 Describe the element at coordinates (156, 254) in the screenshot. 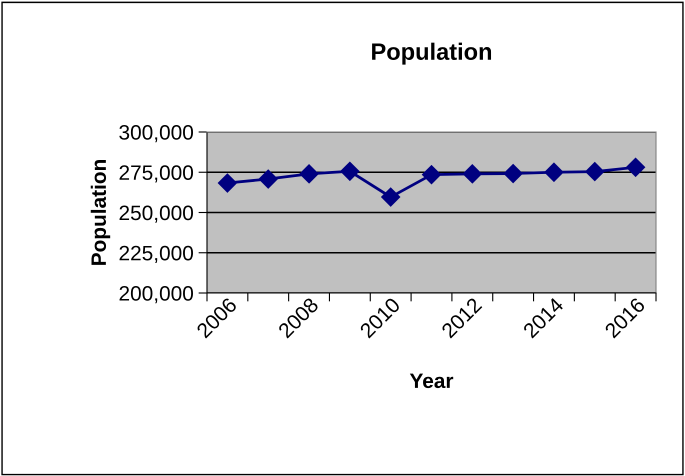

I see `y-tick-label: 225,000` at that location.